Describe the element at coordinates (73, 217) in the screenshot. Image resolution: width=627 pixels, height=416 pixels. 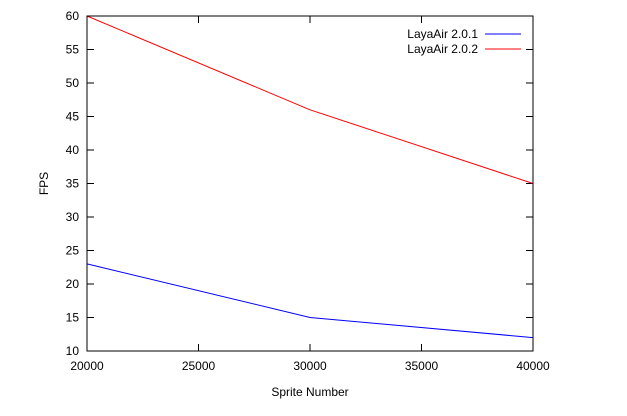
I see `y-tick-label: 30` at that location.